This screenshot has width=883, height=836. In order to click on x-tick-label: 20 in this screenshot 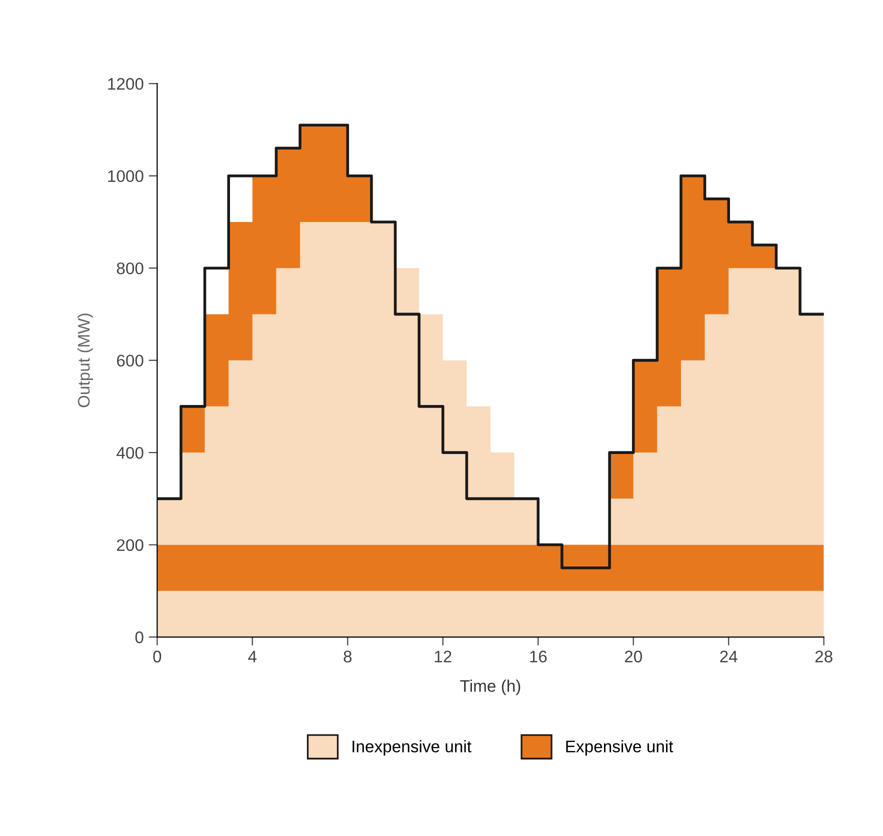, I will do `click(633, 656)`.